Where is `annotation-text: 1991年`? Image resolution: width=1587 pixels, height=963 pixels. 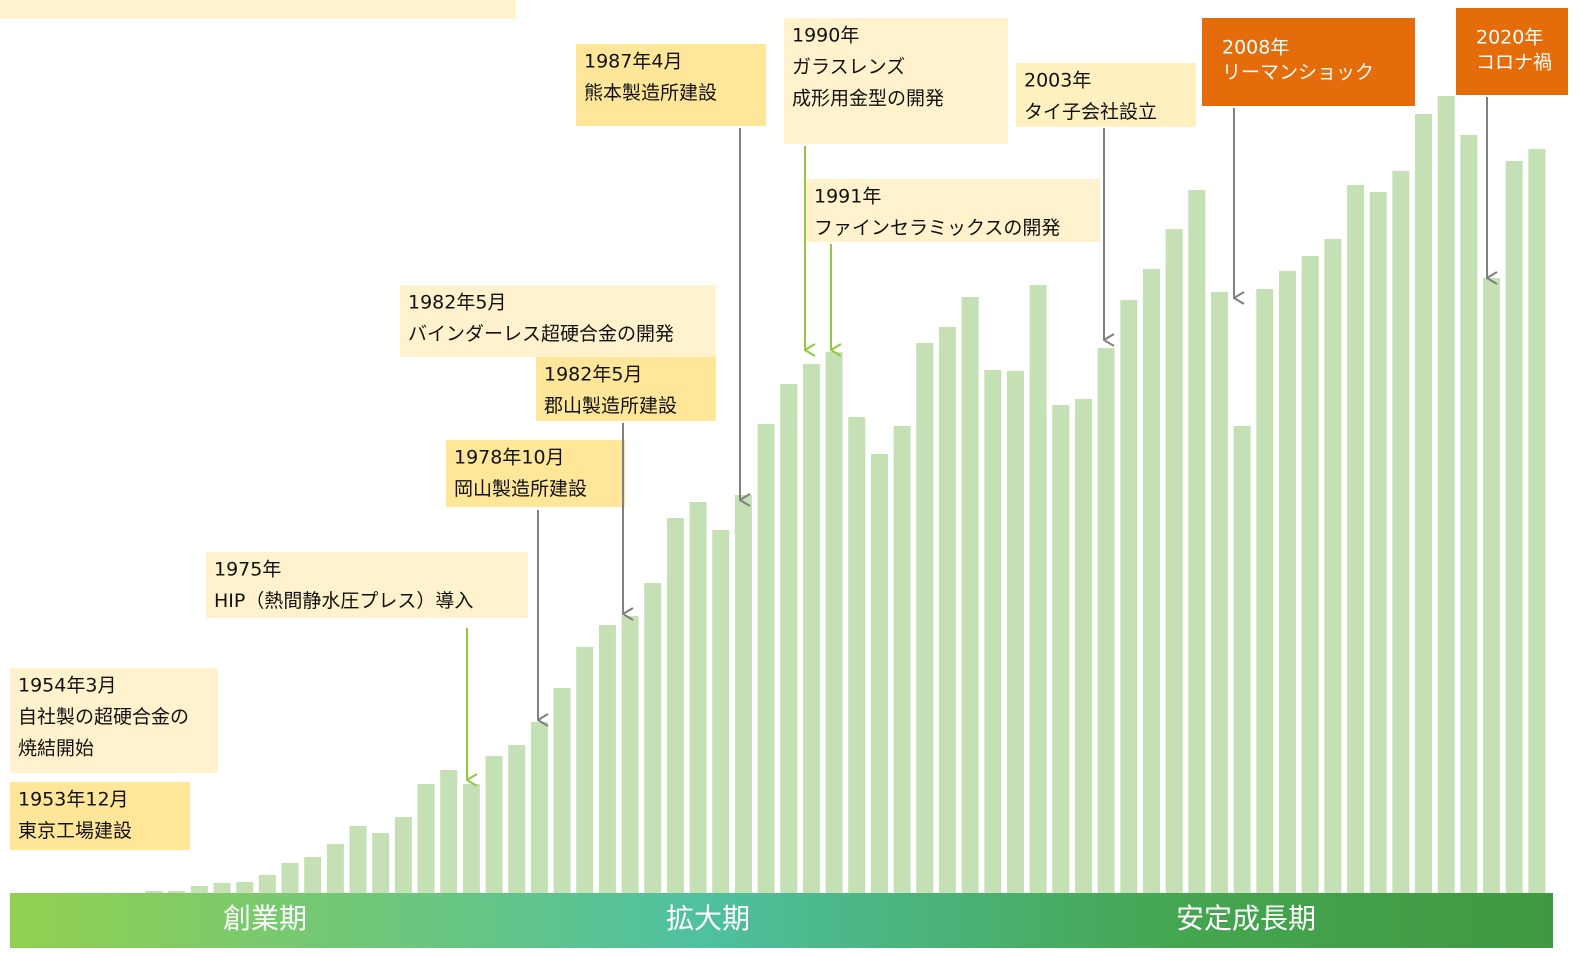 annotation-text: 1991年 is located at coordinates (847, 197).